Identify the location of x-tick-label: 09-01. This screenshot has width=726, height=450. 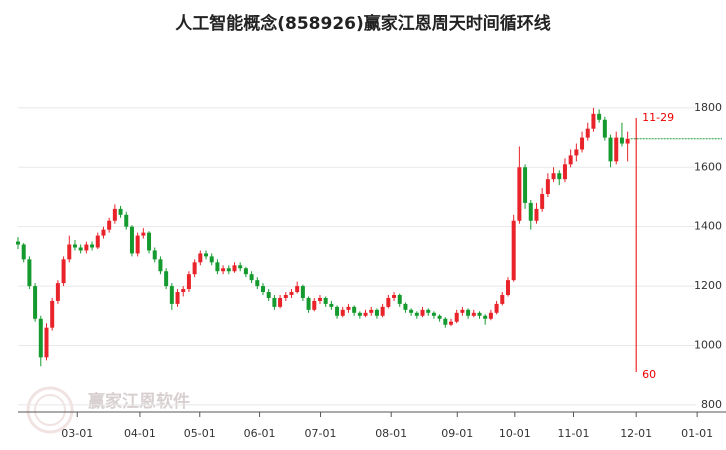
(457, 433).